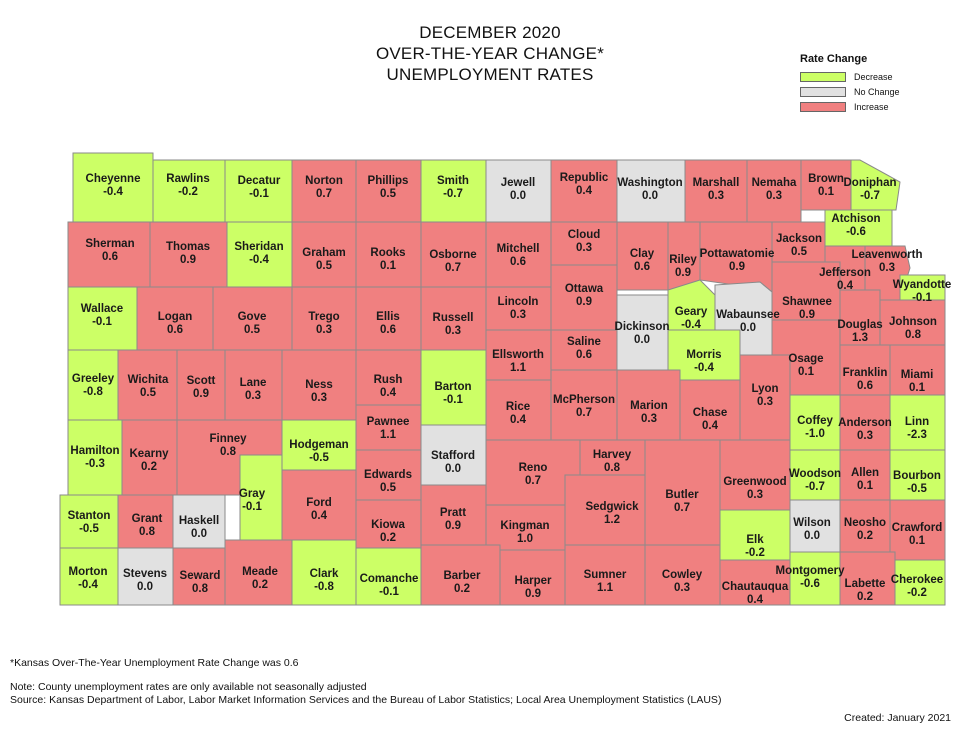  What do you see at coordinates (518, 249) in the screenshot?
I see `county-name: Mitchell` at bounding box center [518, 249].